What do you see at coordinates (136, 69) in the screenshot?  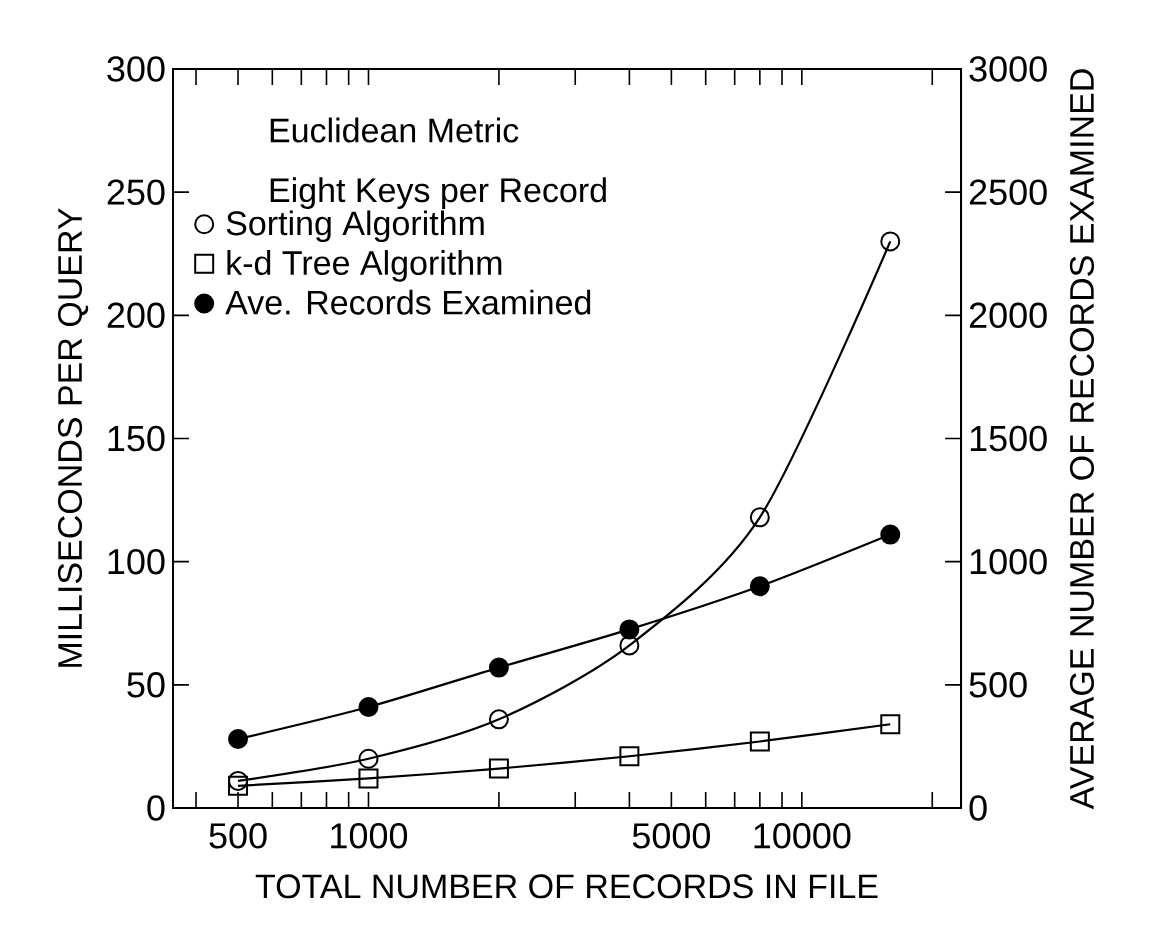 I see `y-tick-label: 300` at bounding box center [136, 69].